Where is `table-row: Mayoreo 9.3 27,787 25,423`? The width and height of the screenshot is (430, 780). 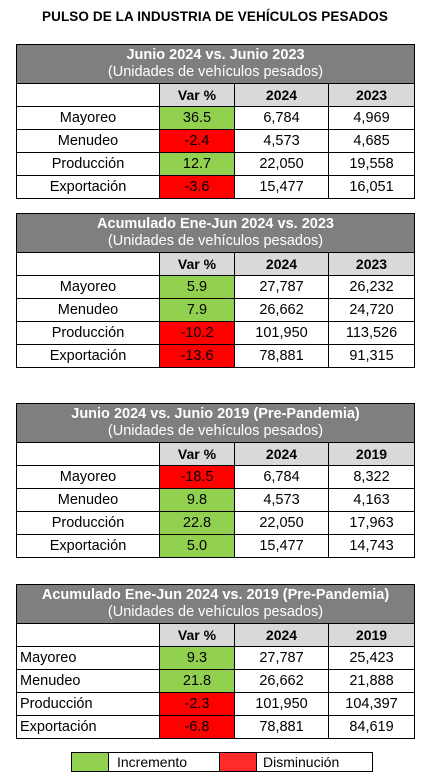 table-row: Mayoreo 9.3 27,787 25,423 is located at coordinates (216, 658).